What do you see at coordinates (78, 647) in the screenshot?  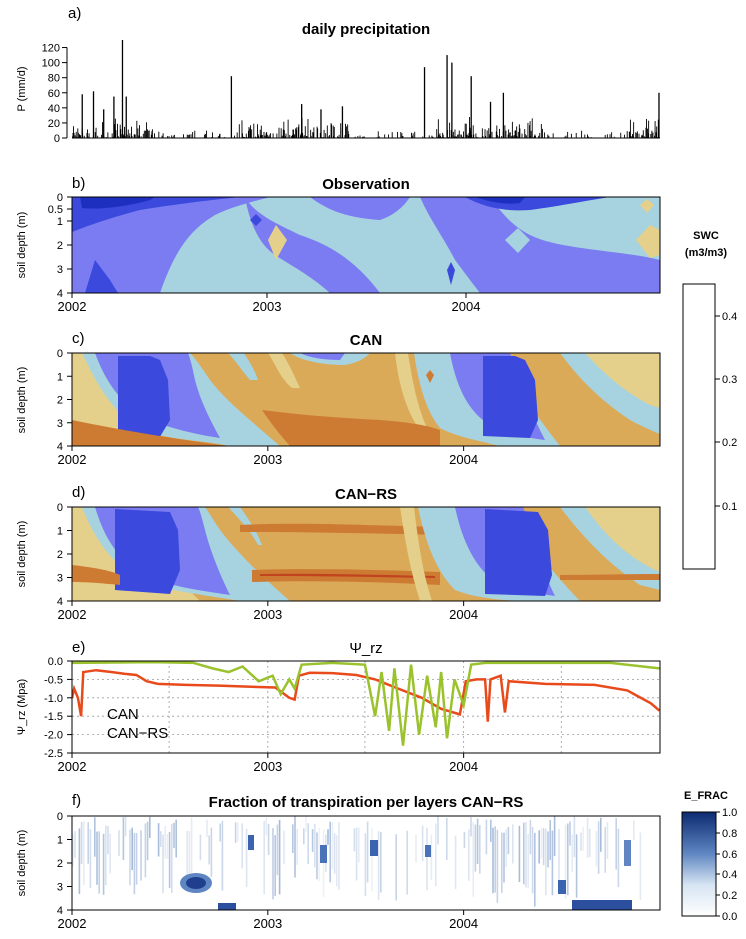 I see `panel-e-letter: e)` at bounding box center [78, 647].